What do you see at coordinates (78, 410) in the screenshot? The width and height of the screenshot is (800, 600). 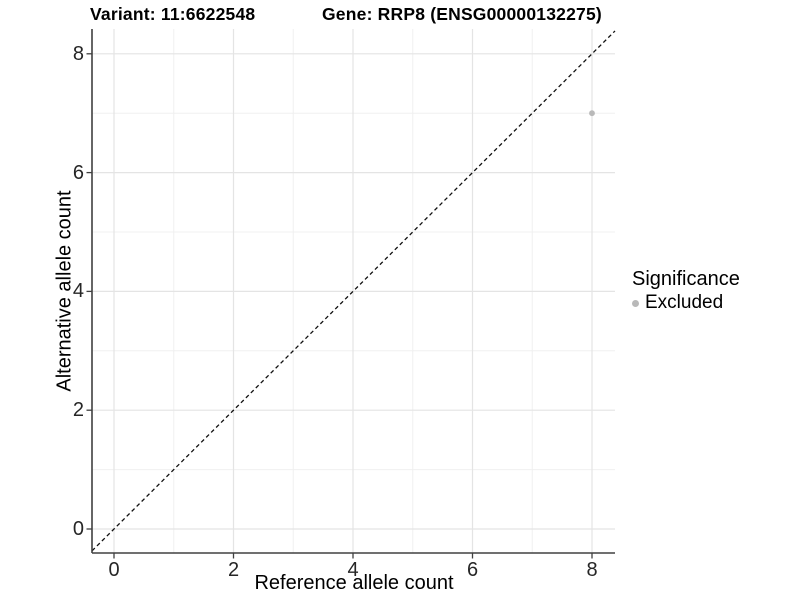 I see `y-tick-label: 2` at bounding box center [78, 410].